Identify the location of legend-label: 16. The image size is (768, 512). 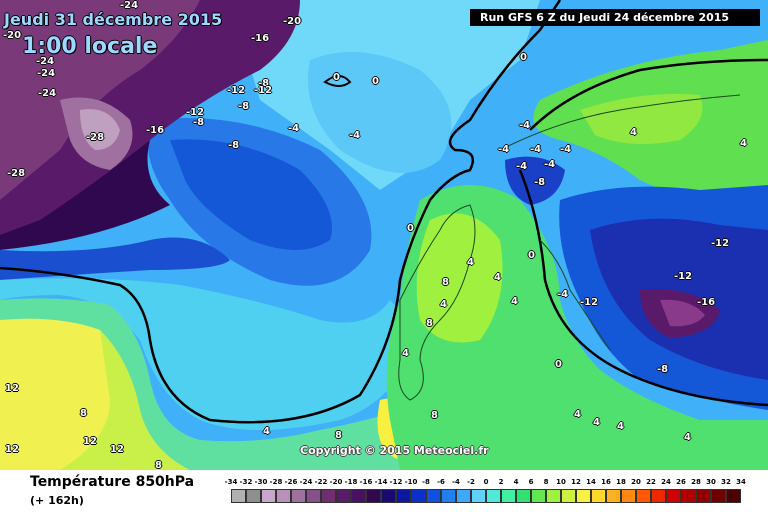
(606, 482).